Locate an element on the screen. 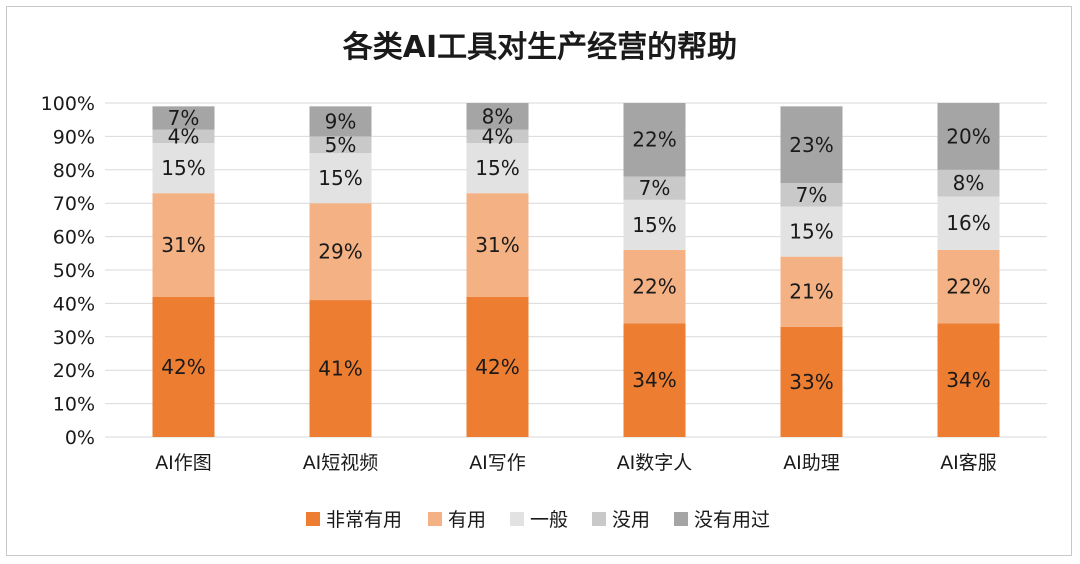  data-label: 29% is located at coordinates (340, 252).